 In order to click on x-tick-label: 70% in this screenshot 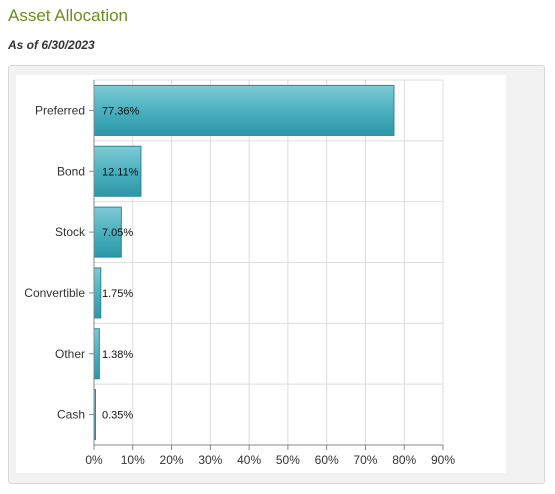, I will do `click(365, 460)`.